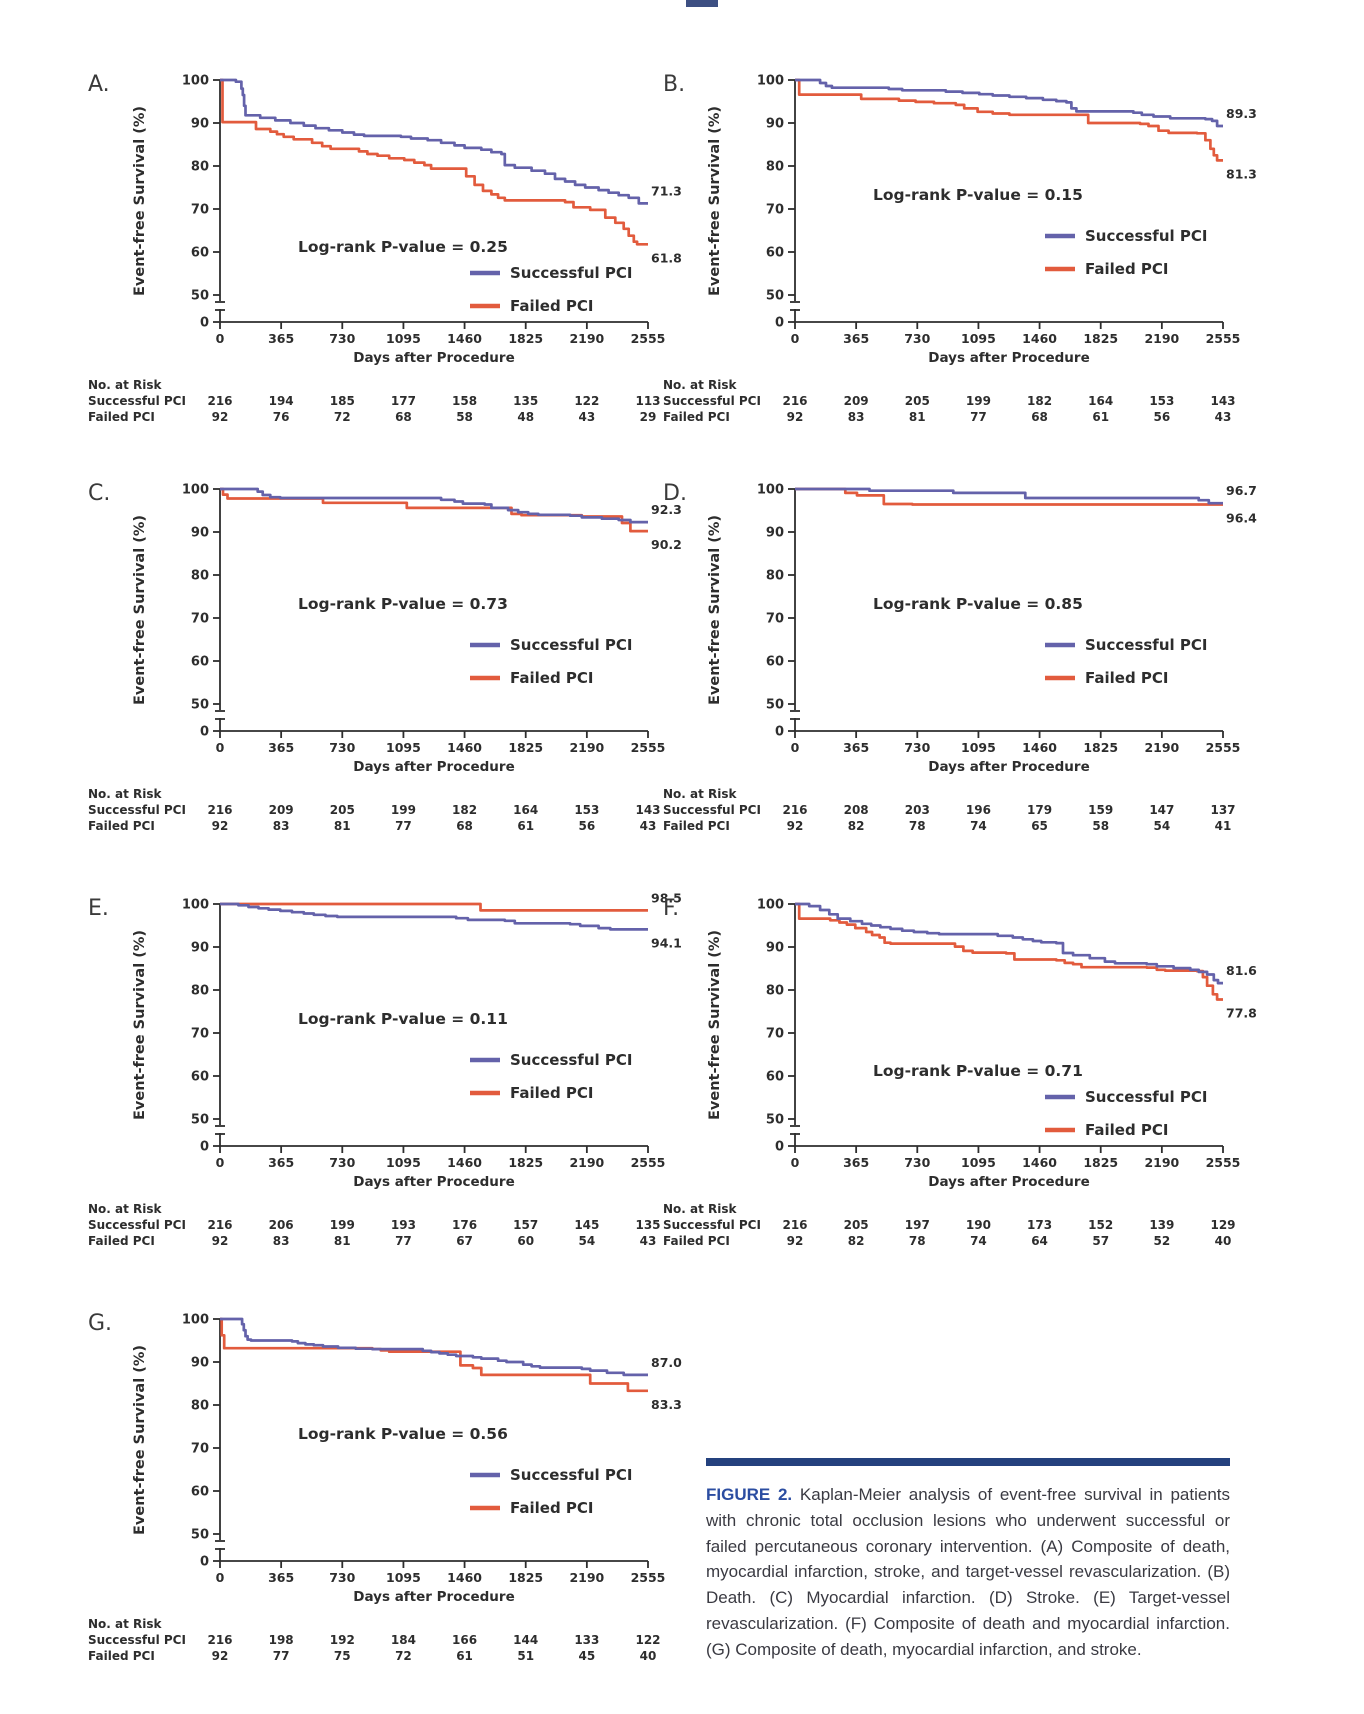 This screenshot has height=1714, width=1364. I want to click on risk-count-successful: 185, so click(342, 401).